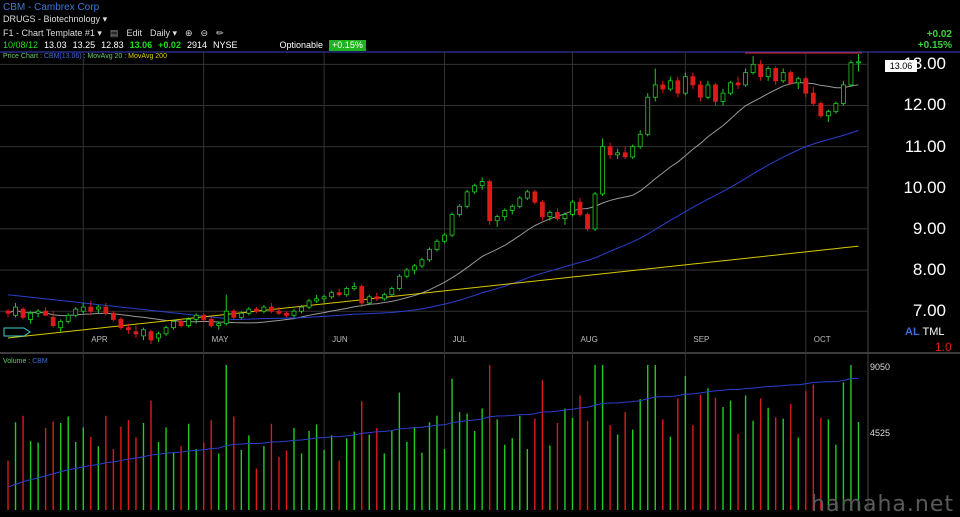 The image size is (960, 517). What do you see at coordinates (939, 34) in the screenshot?
I see `change-abs: +0.02` at bounding box center [939, 34].